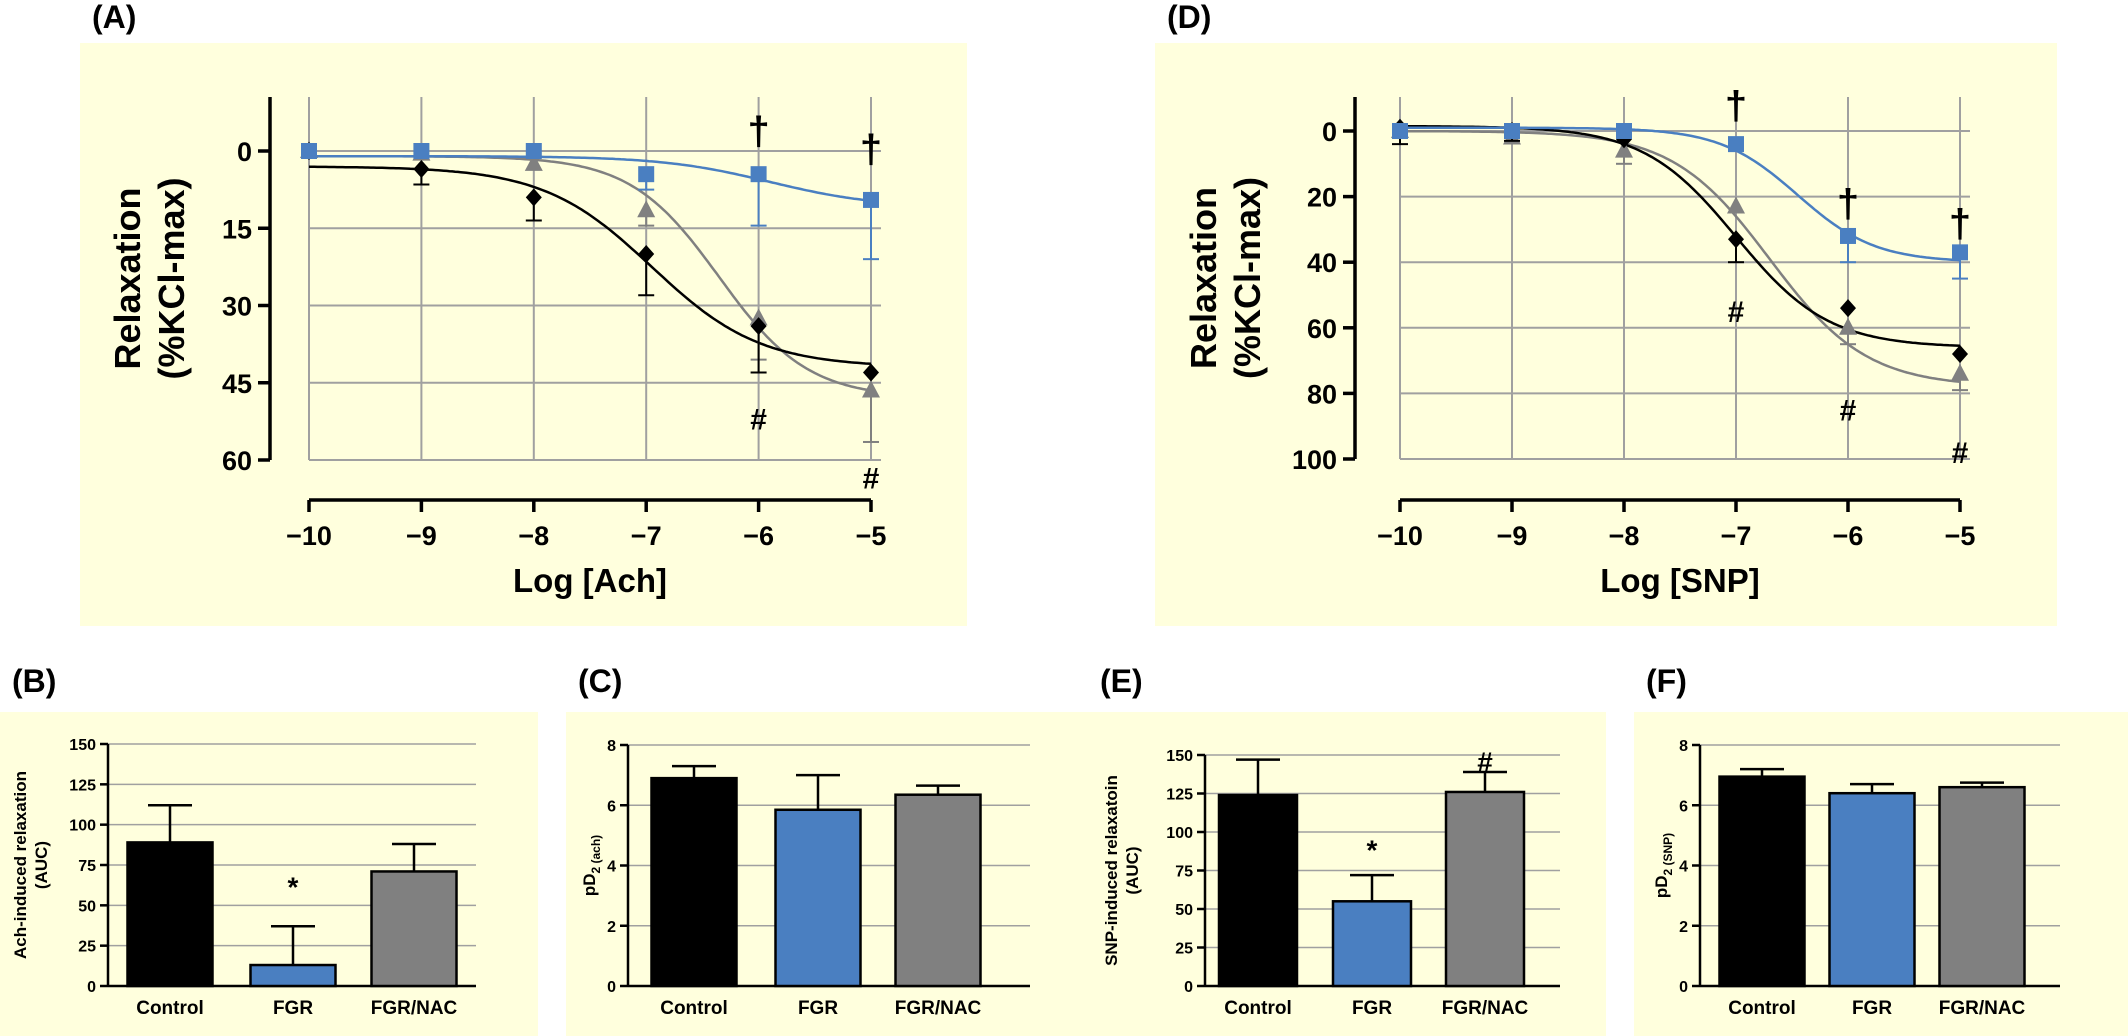 The height and width of the screenshot is (1036, 2128). I want to click on significance-star: *, so click(1372, 849).